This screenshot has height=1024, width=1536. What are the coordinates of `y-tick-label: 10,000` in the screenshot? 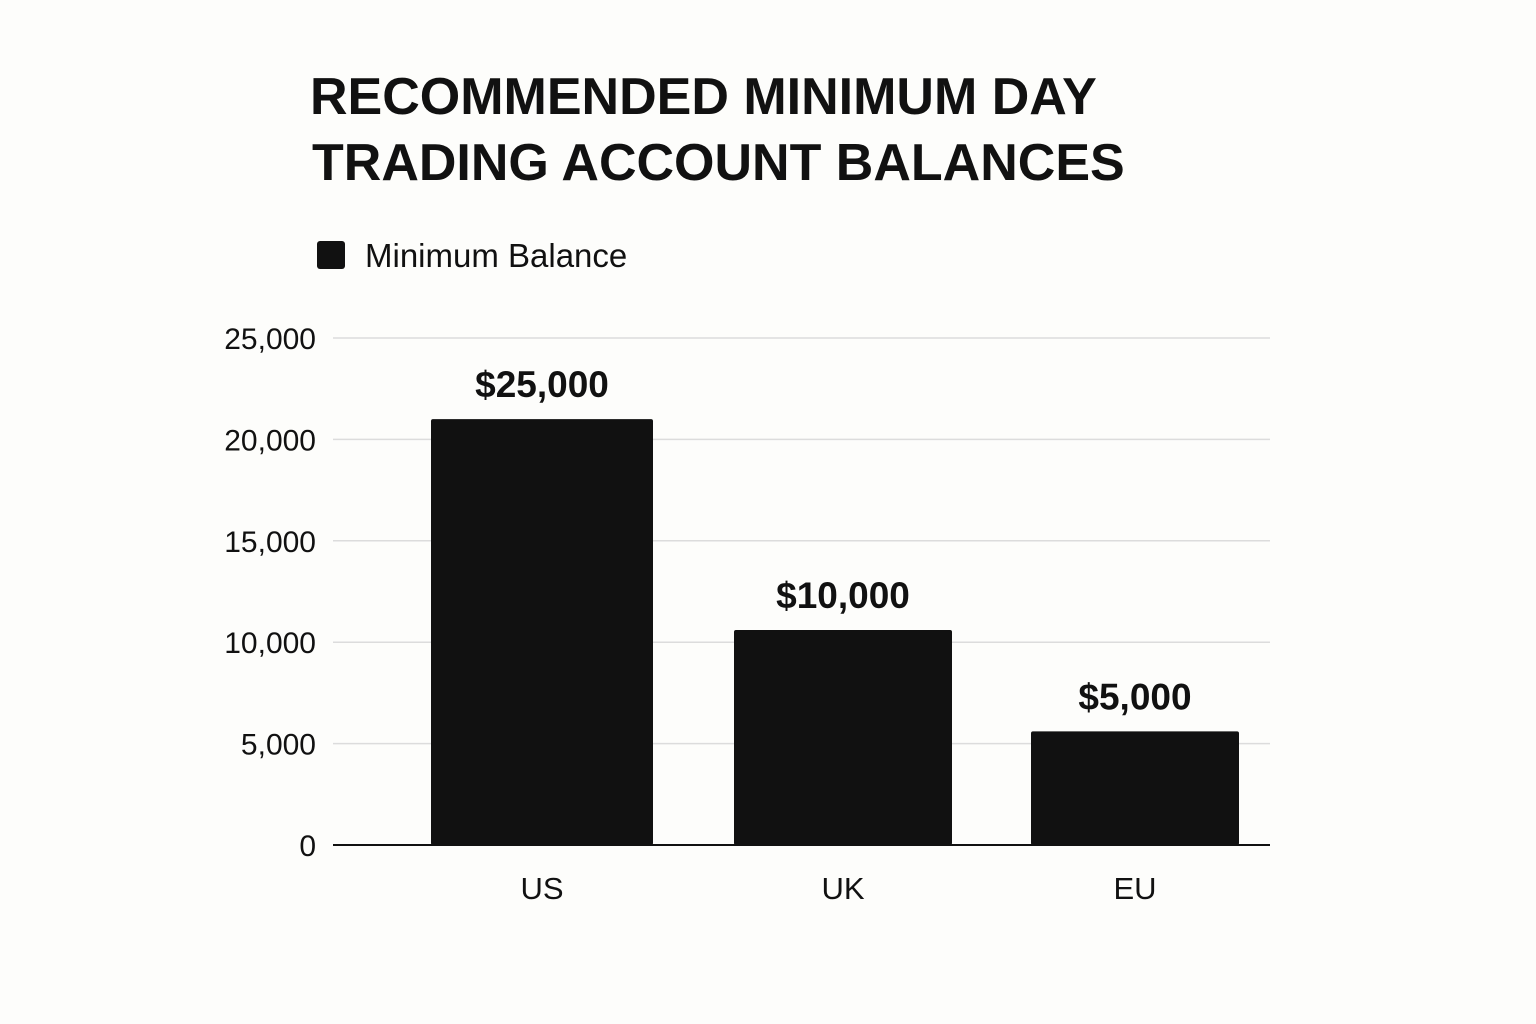 It's located at (270, 643).